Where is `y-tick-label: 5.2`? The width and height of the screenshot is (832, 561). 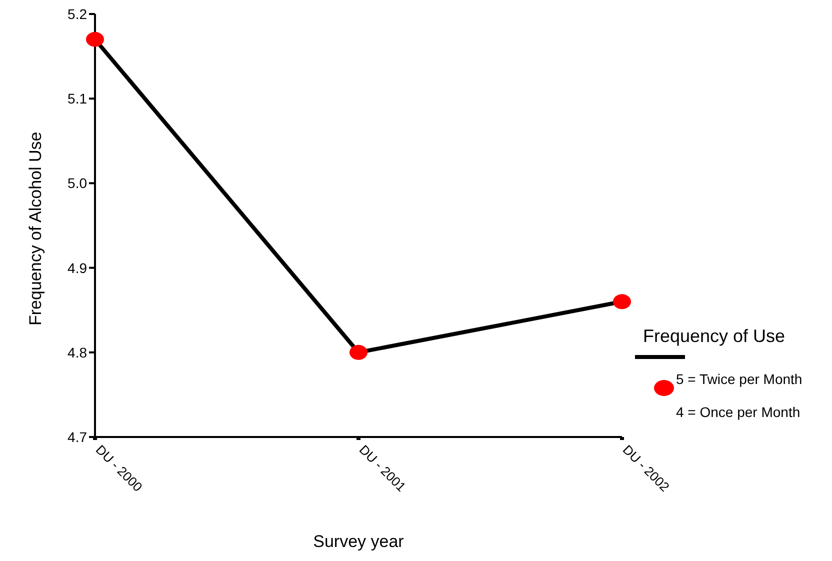
y-tick-label: 5.2 is located at coordinates (78, 14).